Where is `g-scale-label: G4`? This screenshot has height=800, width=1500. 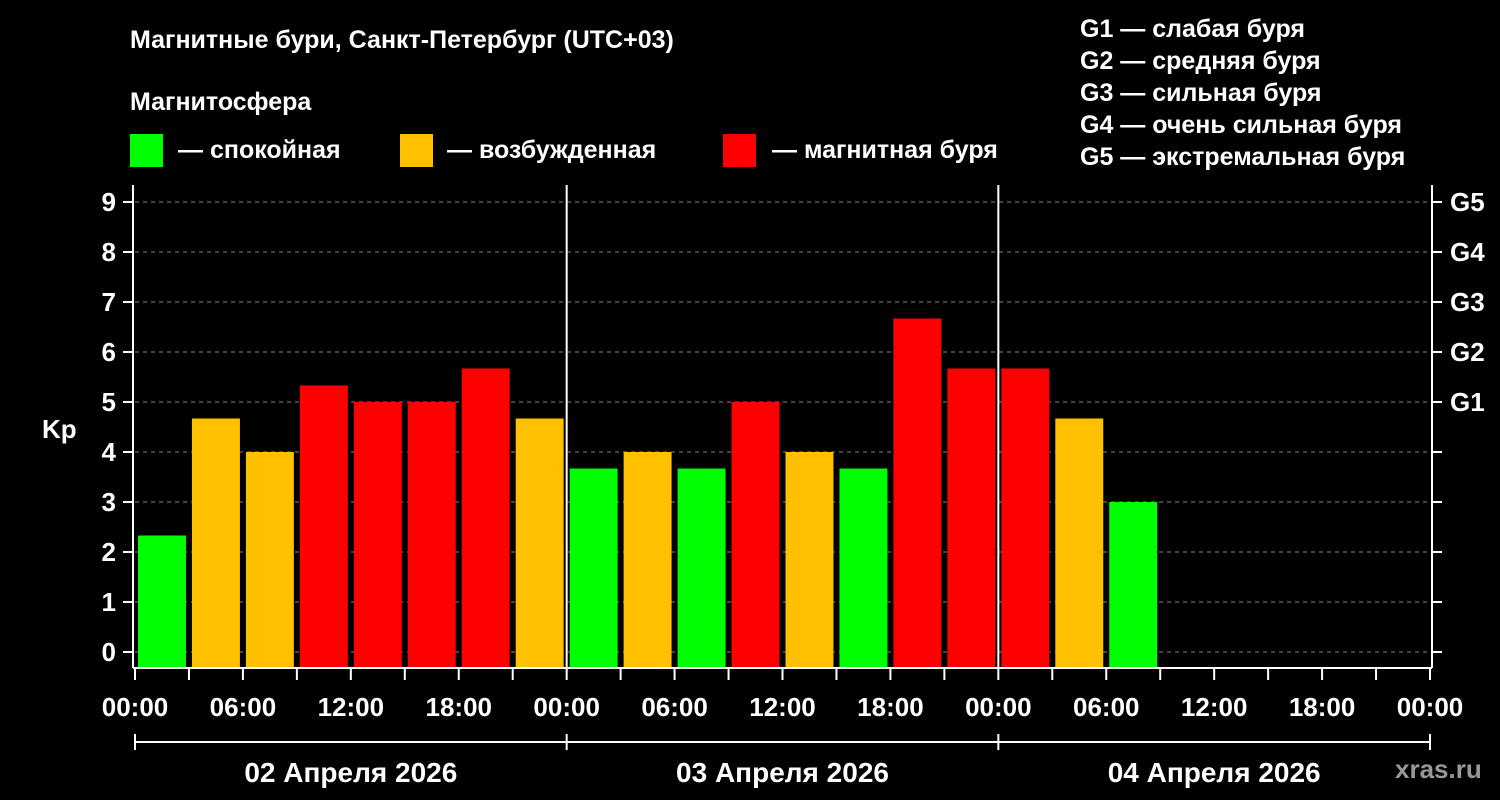 g-scale-label: G4 is located at coordinates (1467, 252).